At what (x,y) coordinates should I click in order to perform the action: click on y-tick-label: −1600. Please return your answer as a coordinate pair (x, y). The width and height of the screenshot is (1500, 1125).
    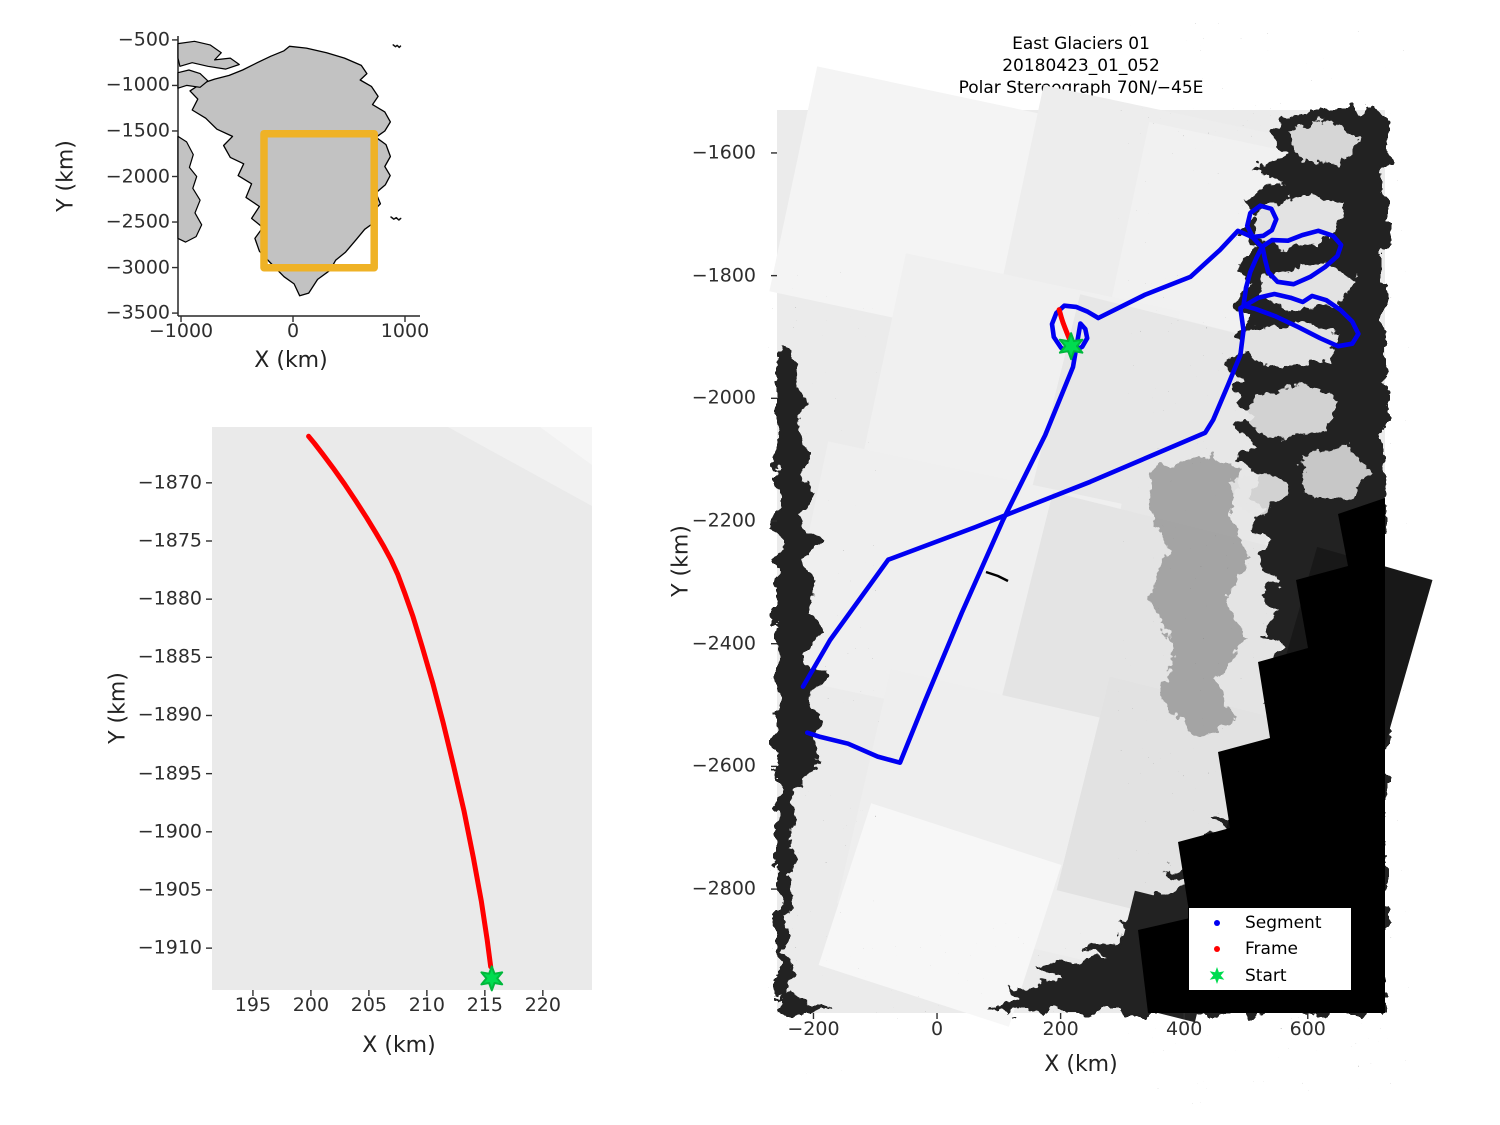
    Looking at the image, I should click on (723, 152).